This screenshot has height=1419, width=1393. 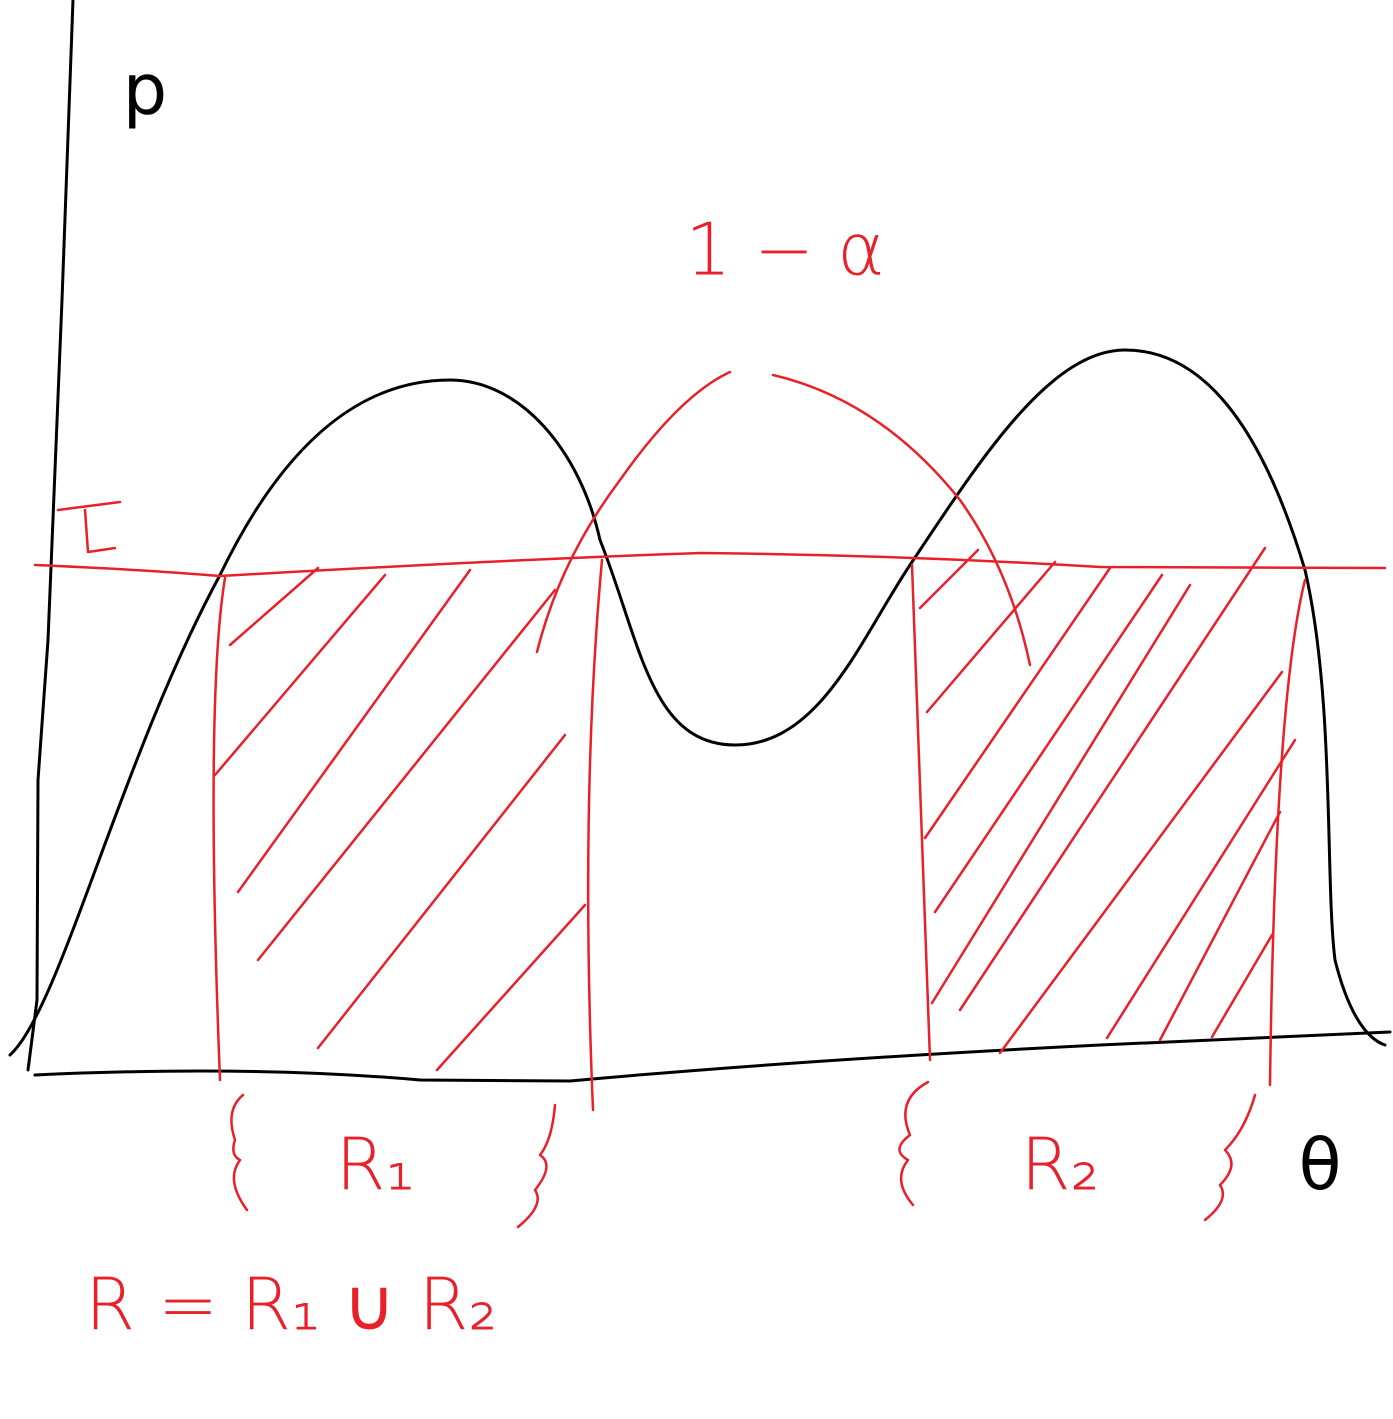 I want to click on coverage-arc, so click(x=783, y=518).